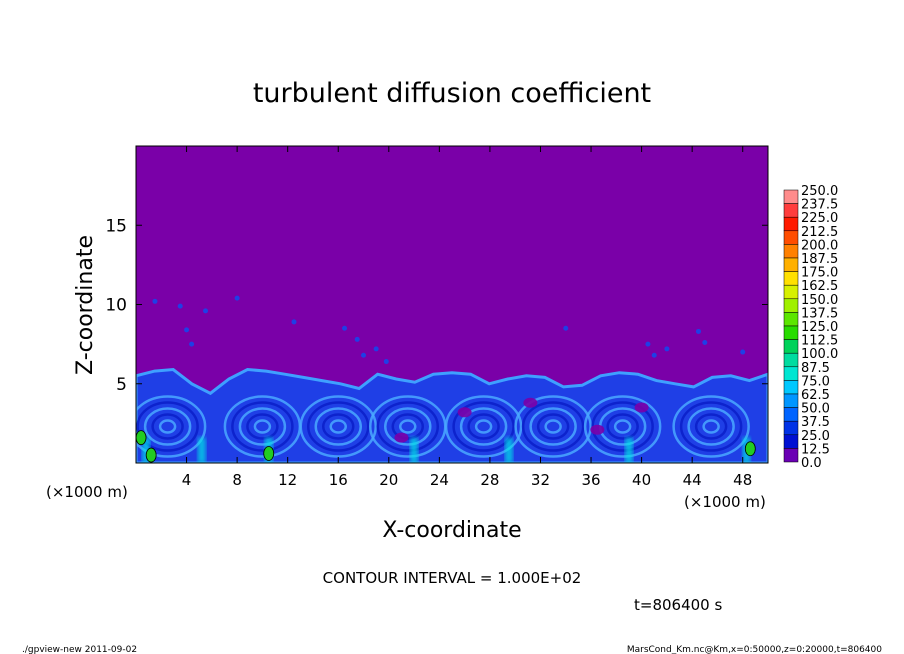 This screenshot has width=904, height=654. Describe the element at coordinates (815, 422) in the screenshot. I see `colorbar-label: 37.5` at that location.